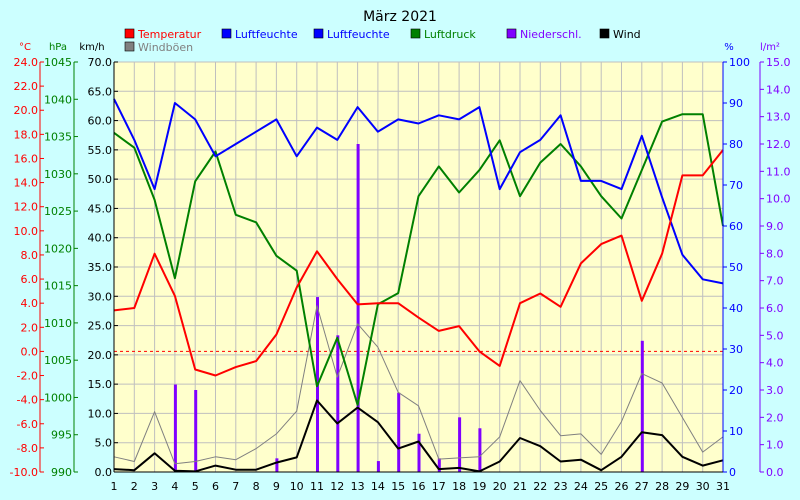  Describe the element at coordinates (58, 323) in the screenshot. I see `pressure-tick-label: 1010` at that location.